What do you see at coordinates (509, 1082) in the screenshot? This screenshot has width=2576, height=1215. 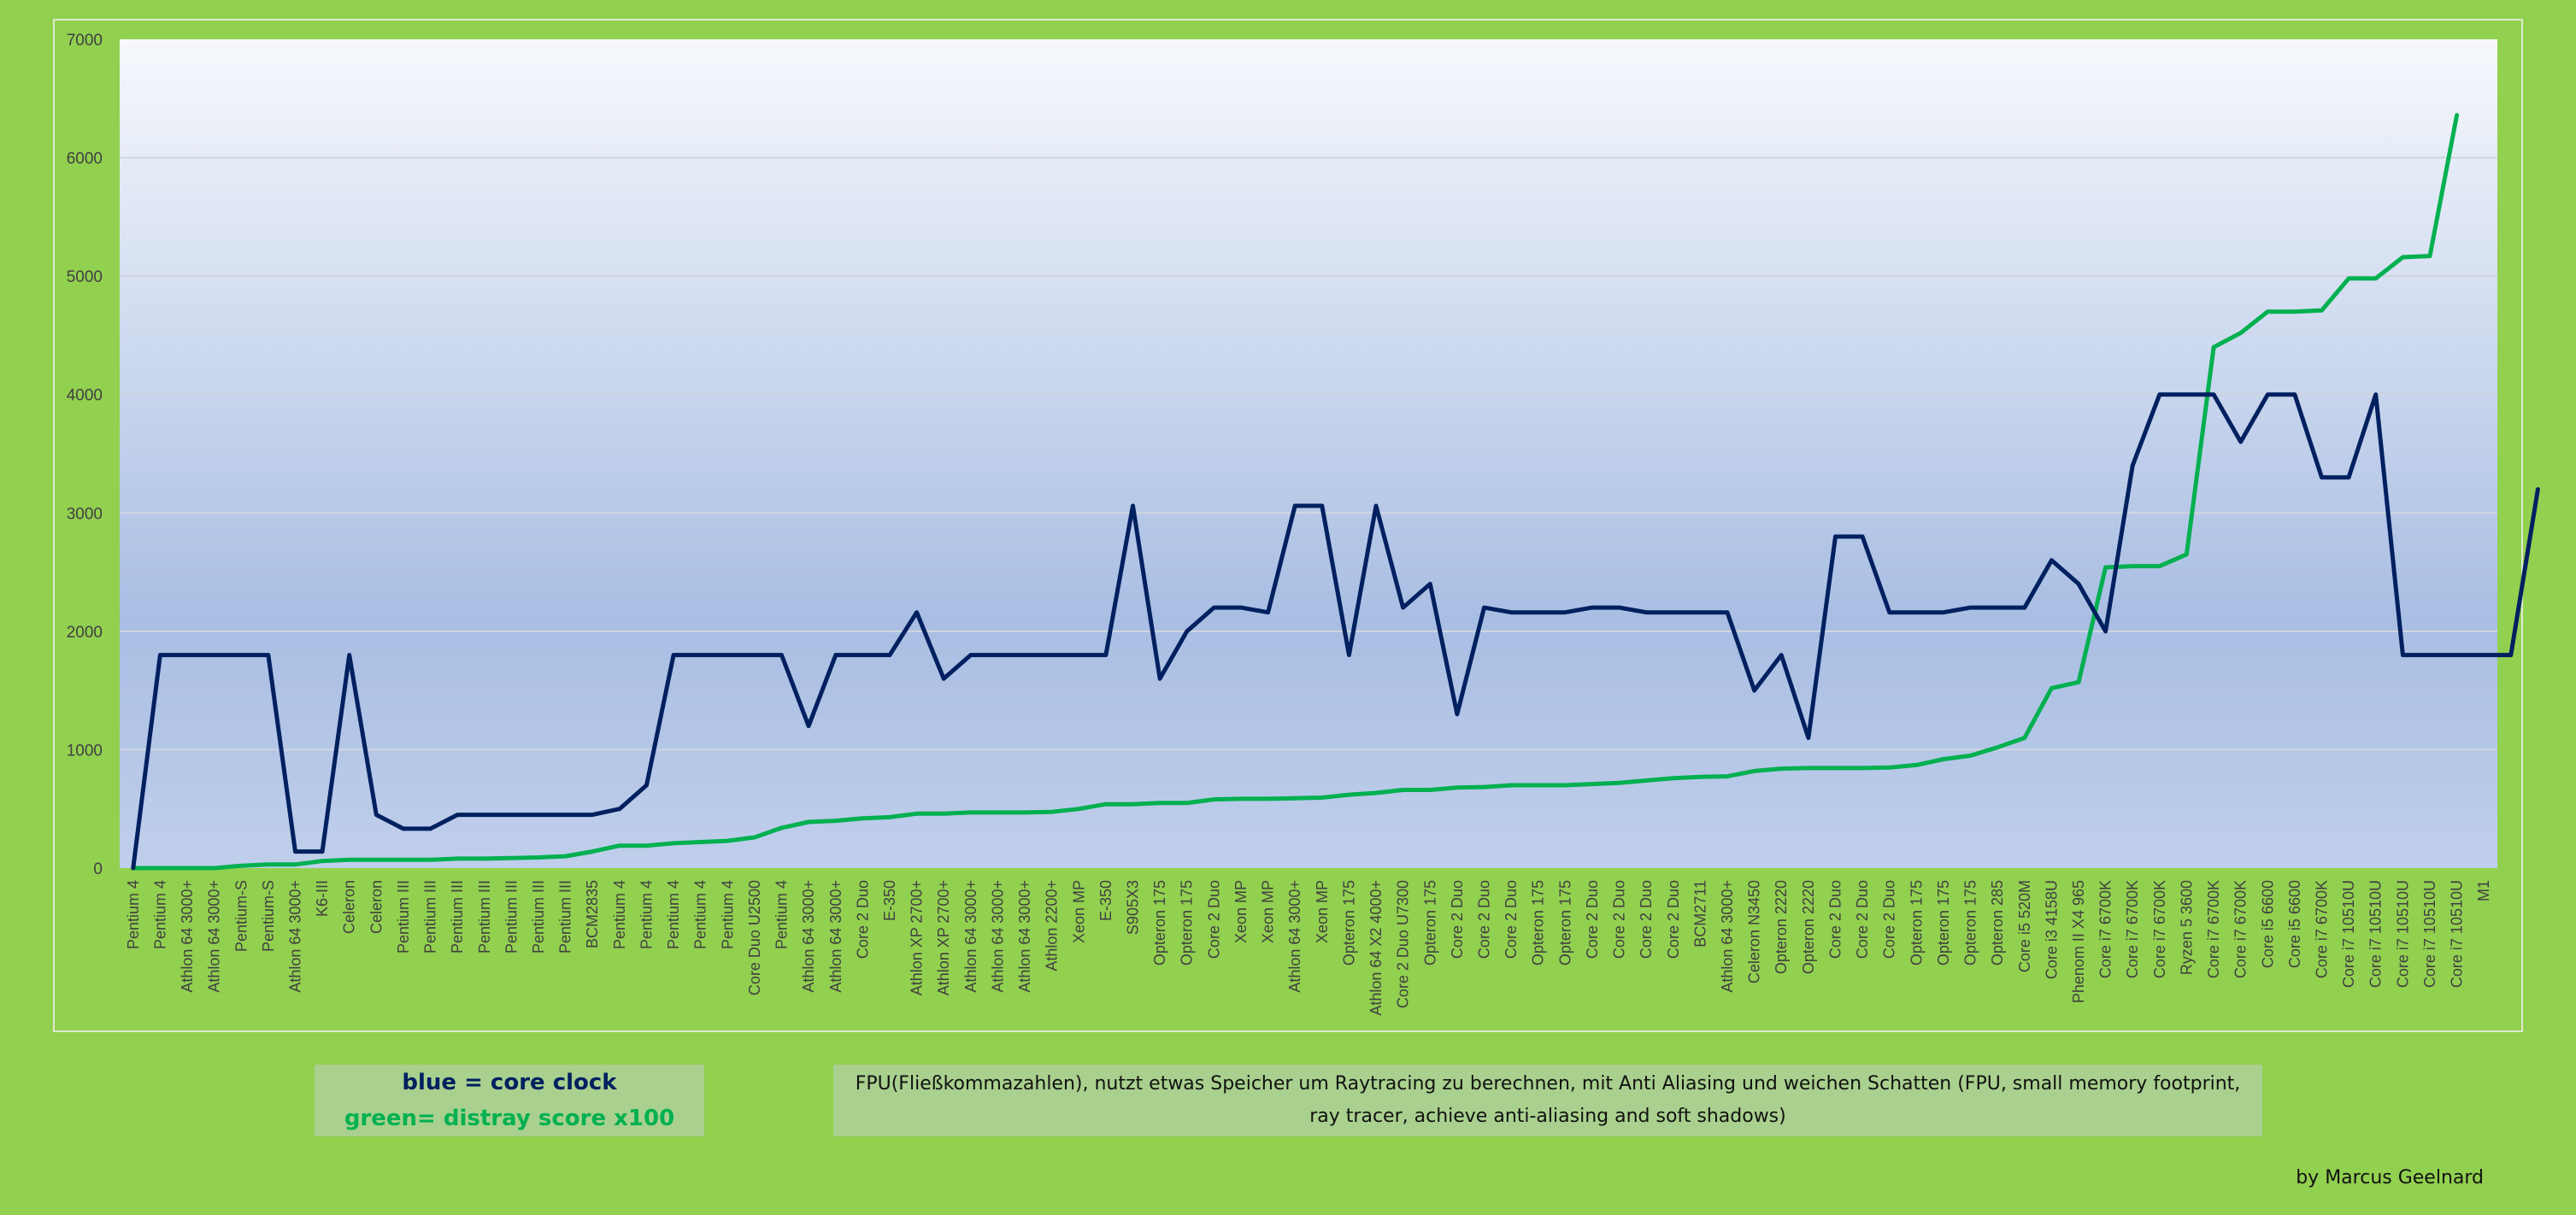 I see `legend-core-clock: blue = core clock` at bounding box center [509, 1082].